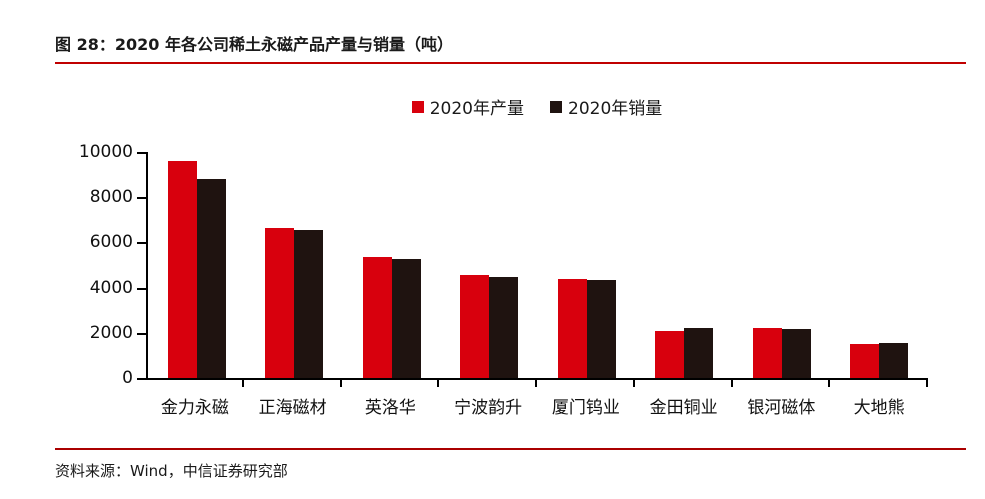 The image size is (985, 499). What do you see at coordinates (111, 332) in the screenshot?
I see `y-tick-label: 2000` at bounding box center [111, 332].